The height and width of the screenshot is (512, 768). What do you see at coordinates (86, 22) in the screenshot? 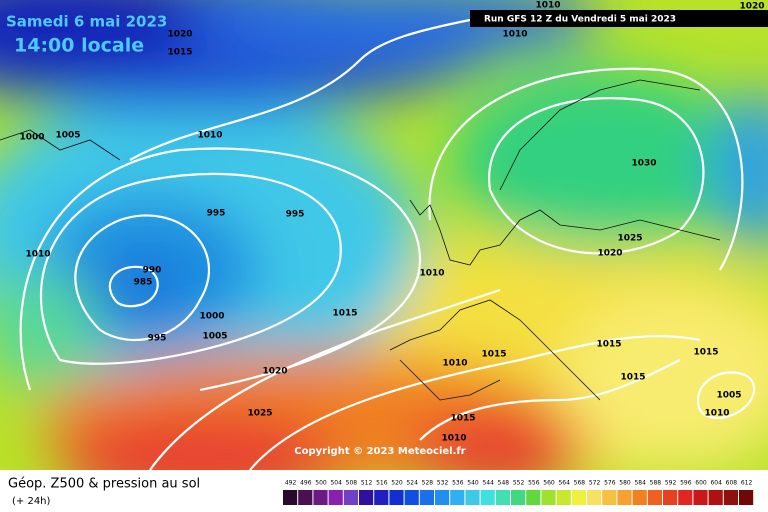
I see `forecast-date: Samedi 6 mai 2023` at bounding box center [86, 22].